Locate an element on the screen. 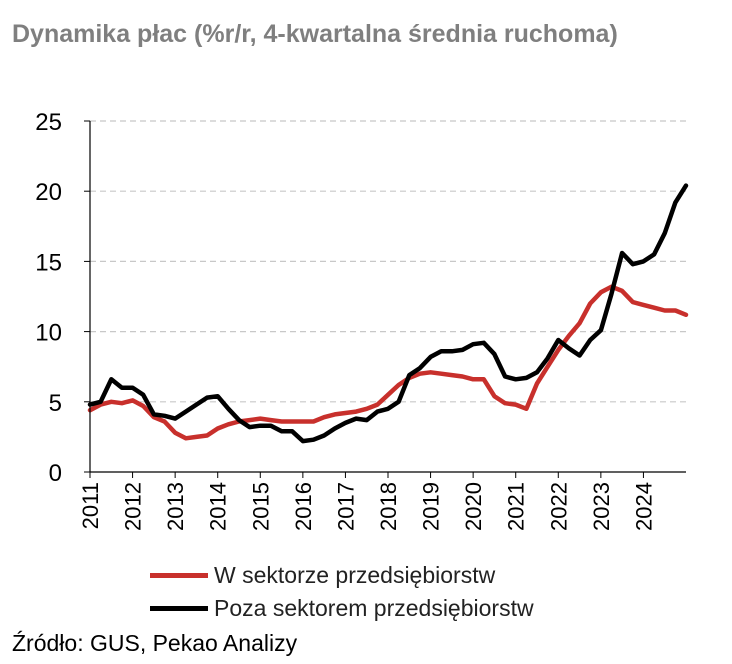 Image resolution: width=732 pixels, height=664 pixels. x-tick-label: 2018 is located at coordinates (388, 506).